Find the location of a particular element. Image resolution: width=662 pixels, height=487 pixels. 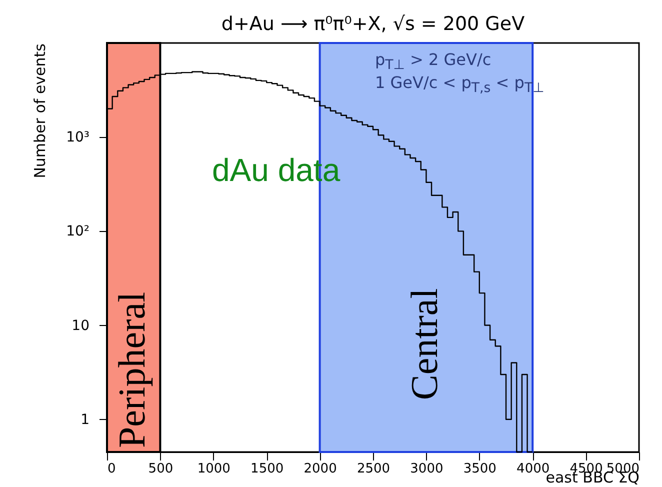

x-tick-label: 500 is located at coordinates (161, 469).